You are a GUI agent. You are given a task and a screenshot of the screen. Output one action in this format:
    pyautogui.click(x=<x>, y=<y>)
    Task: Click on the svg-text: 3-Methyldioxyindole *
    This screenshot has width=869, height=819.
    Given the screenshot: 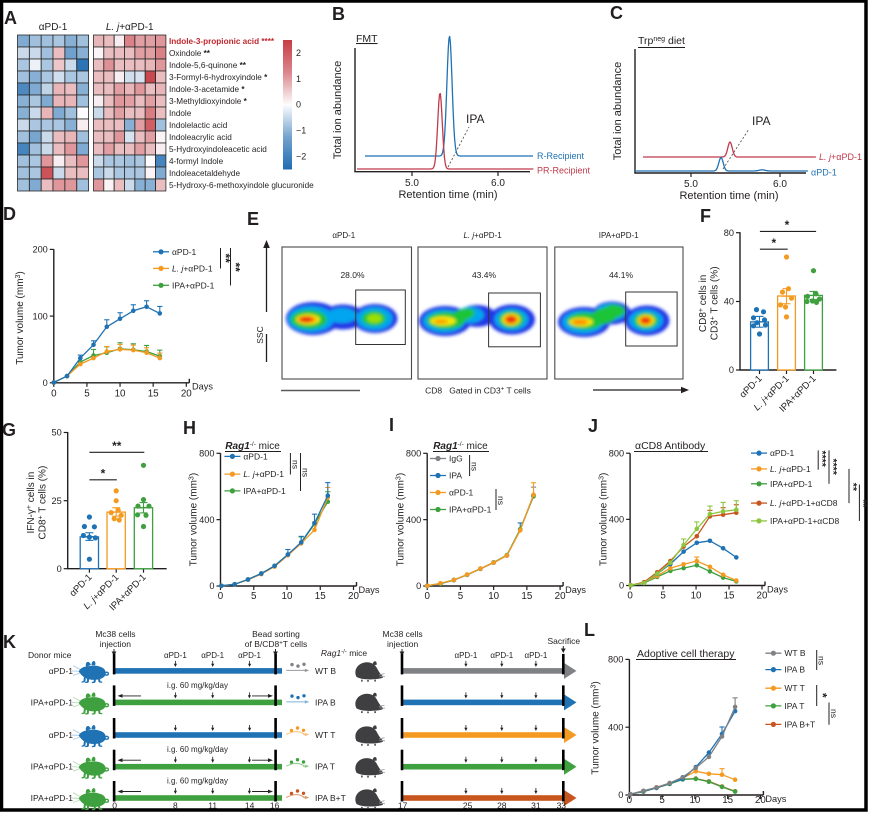 What is the action you would take?
    pyautogui.click(x=208, y=101)
    